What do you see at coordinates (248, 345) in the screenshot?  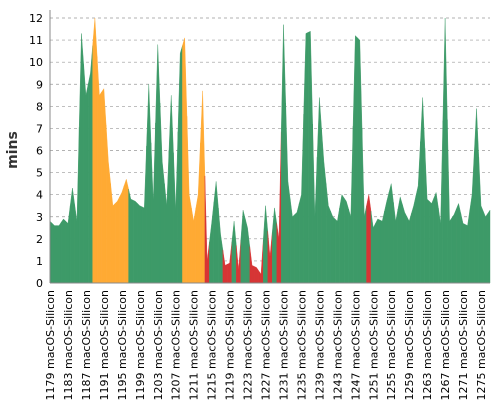 I see `x-tick-label: #1223 macOS-Silicon` at bounding box center [248, 345].